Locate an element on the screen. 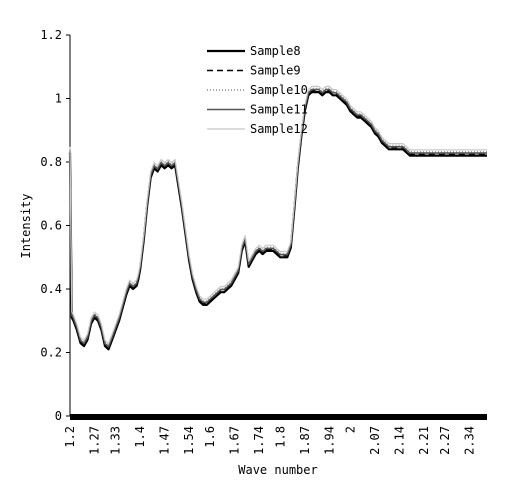  x-tick-label: 1.54 is located at coordinates (189, 440).